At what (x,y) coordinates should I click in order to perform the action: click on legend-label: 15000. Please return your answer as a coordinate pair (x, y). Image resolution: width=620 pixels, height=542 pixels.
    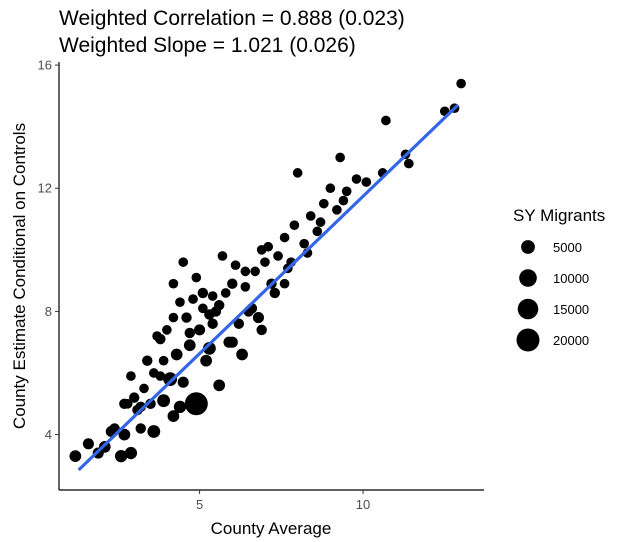
    Looking at the image, I should click on (571, 309).